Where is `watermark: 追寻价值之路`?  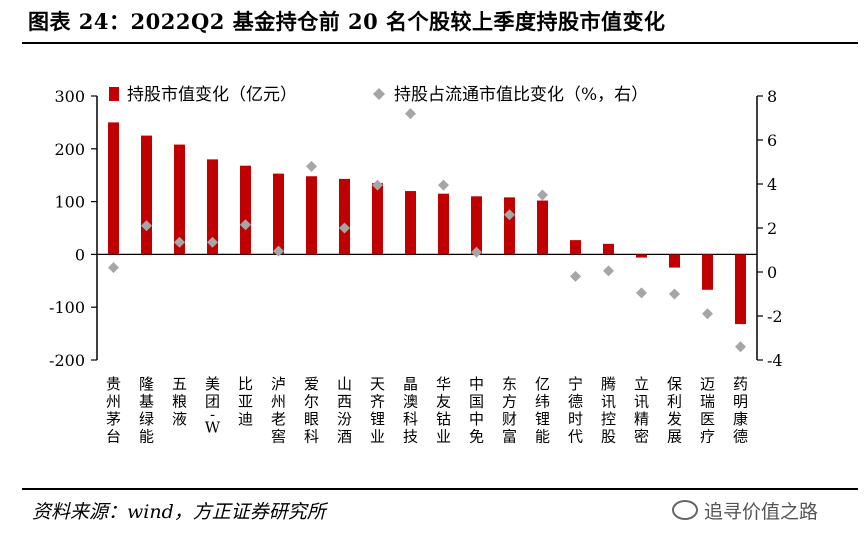
watermark: 追寻价值之路 is located at coordinates (745, 510).